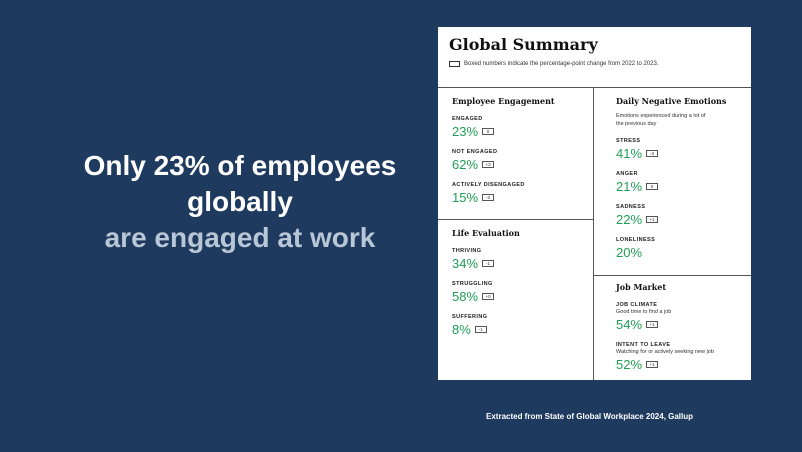  What do you see at coordinates (503, 101) in the screenshot?
I see `section-title: Employee Engagement` at bounding box center [503, 101].